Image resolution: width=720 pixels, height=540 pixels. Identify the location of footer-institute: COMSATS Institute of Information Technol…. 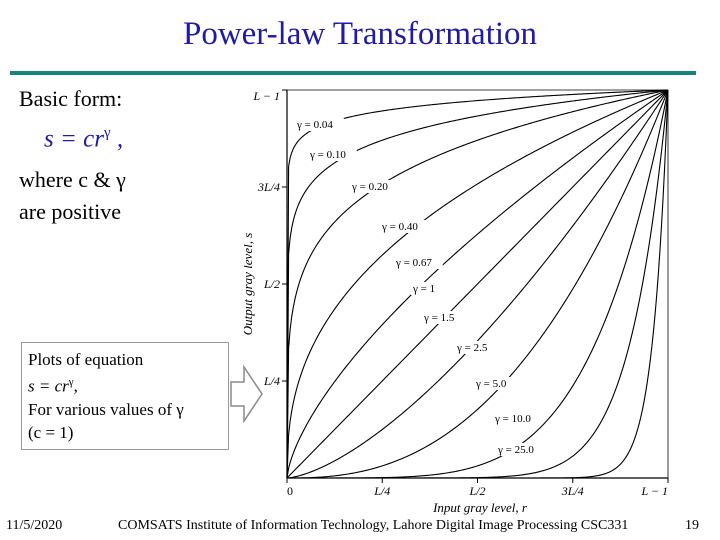
(373, 525).